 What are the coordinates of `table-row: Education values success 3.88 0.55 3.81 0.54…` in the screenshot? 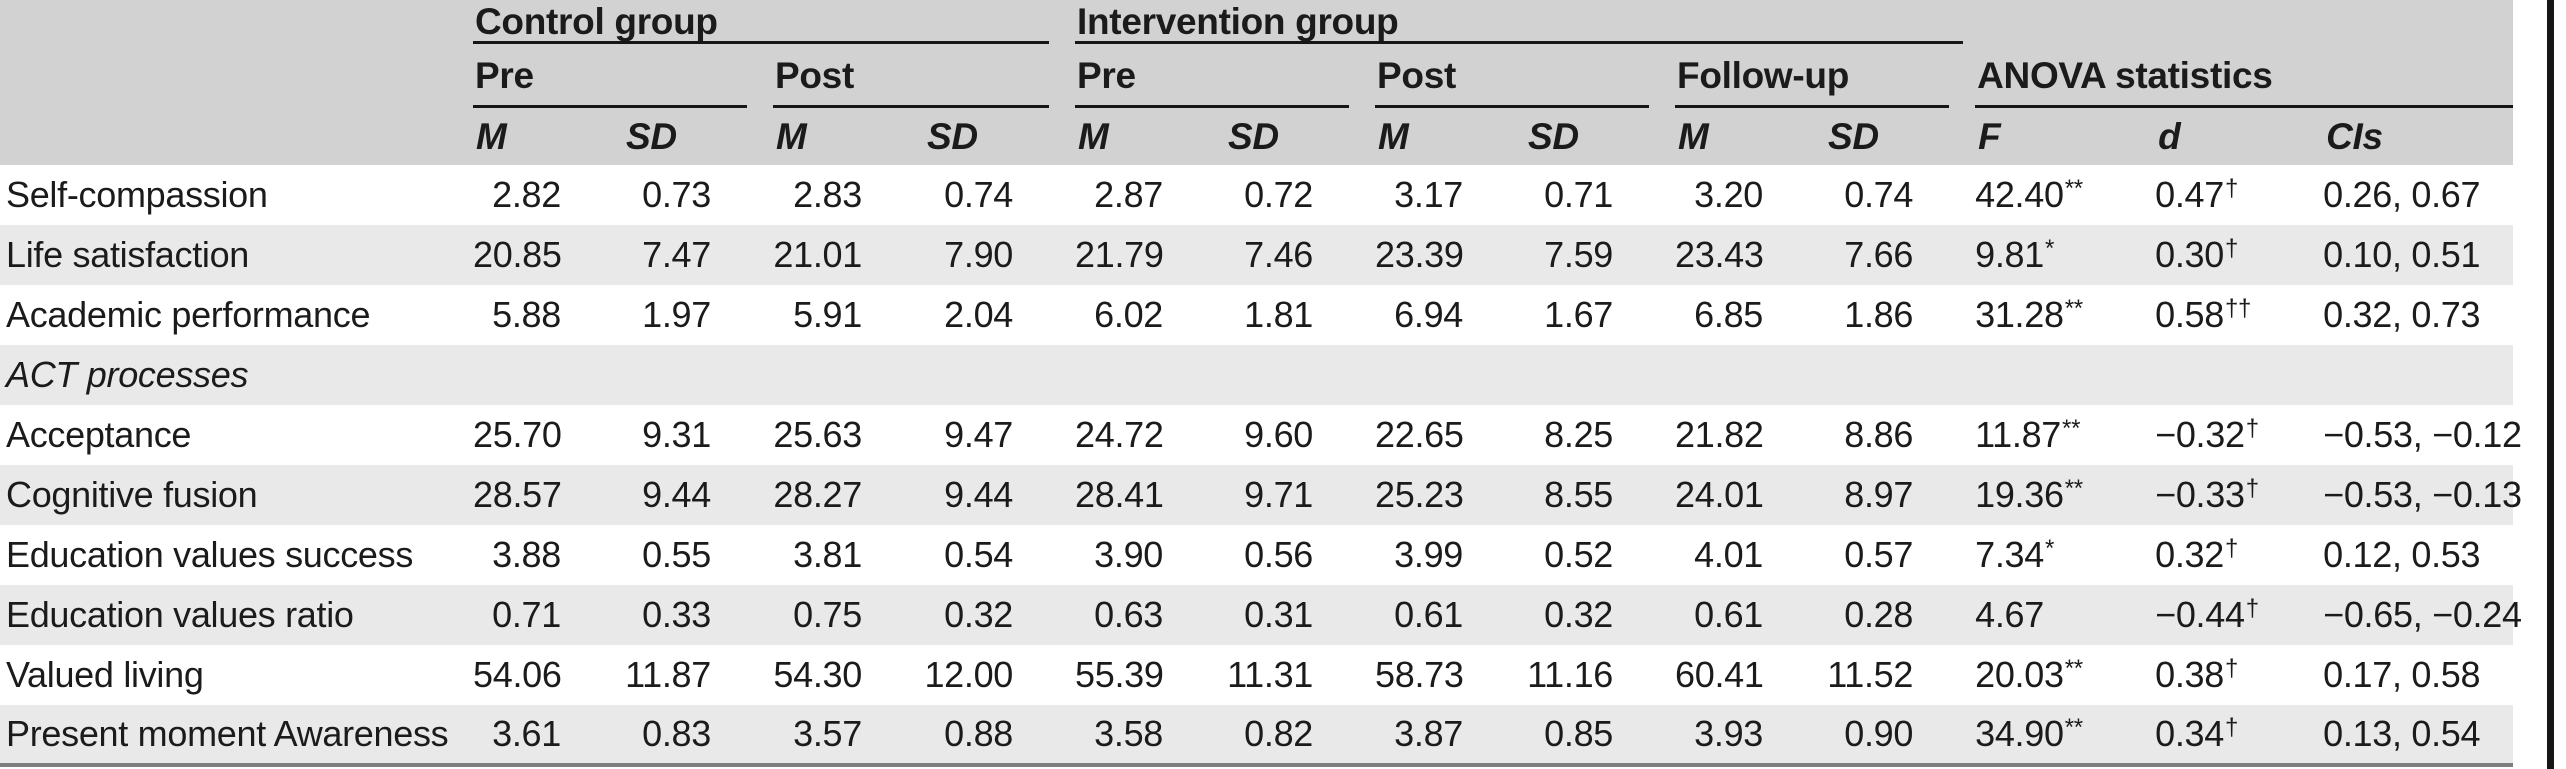 It's located at (1257, 555).